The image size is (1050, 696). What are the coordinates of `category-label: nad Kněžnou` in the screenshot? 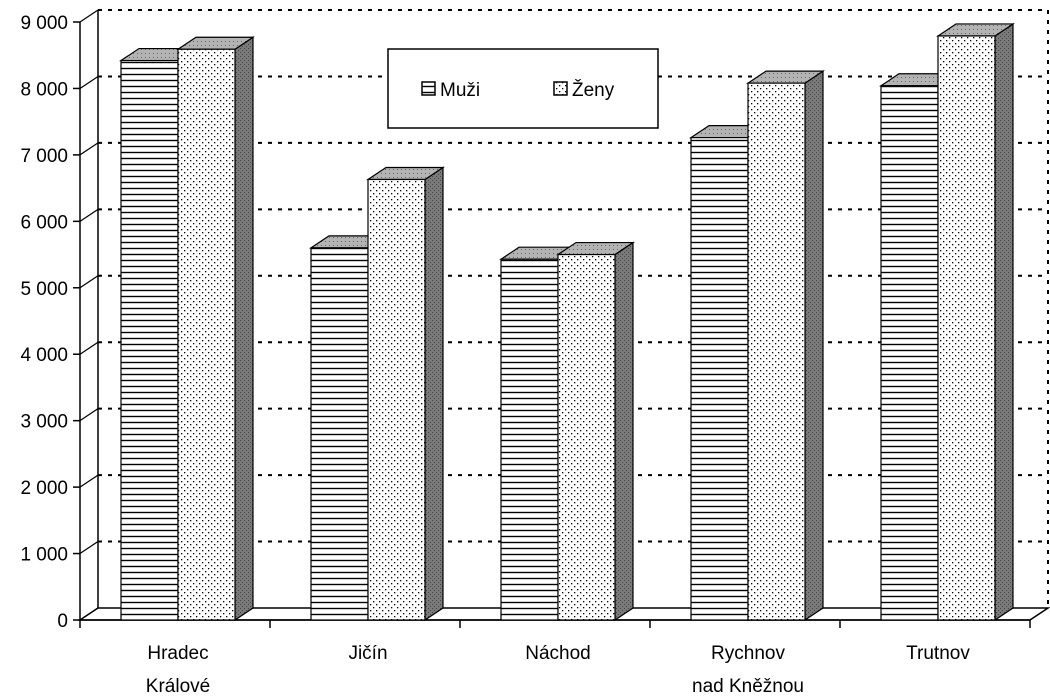 It's located at (748, 686).